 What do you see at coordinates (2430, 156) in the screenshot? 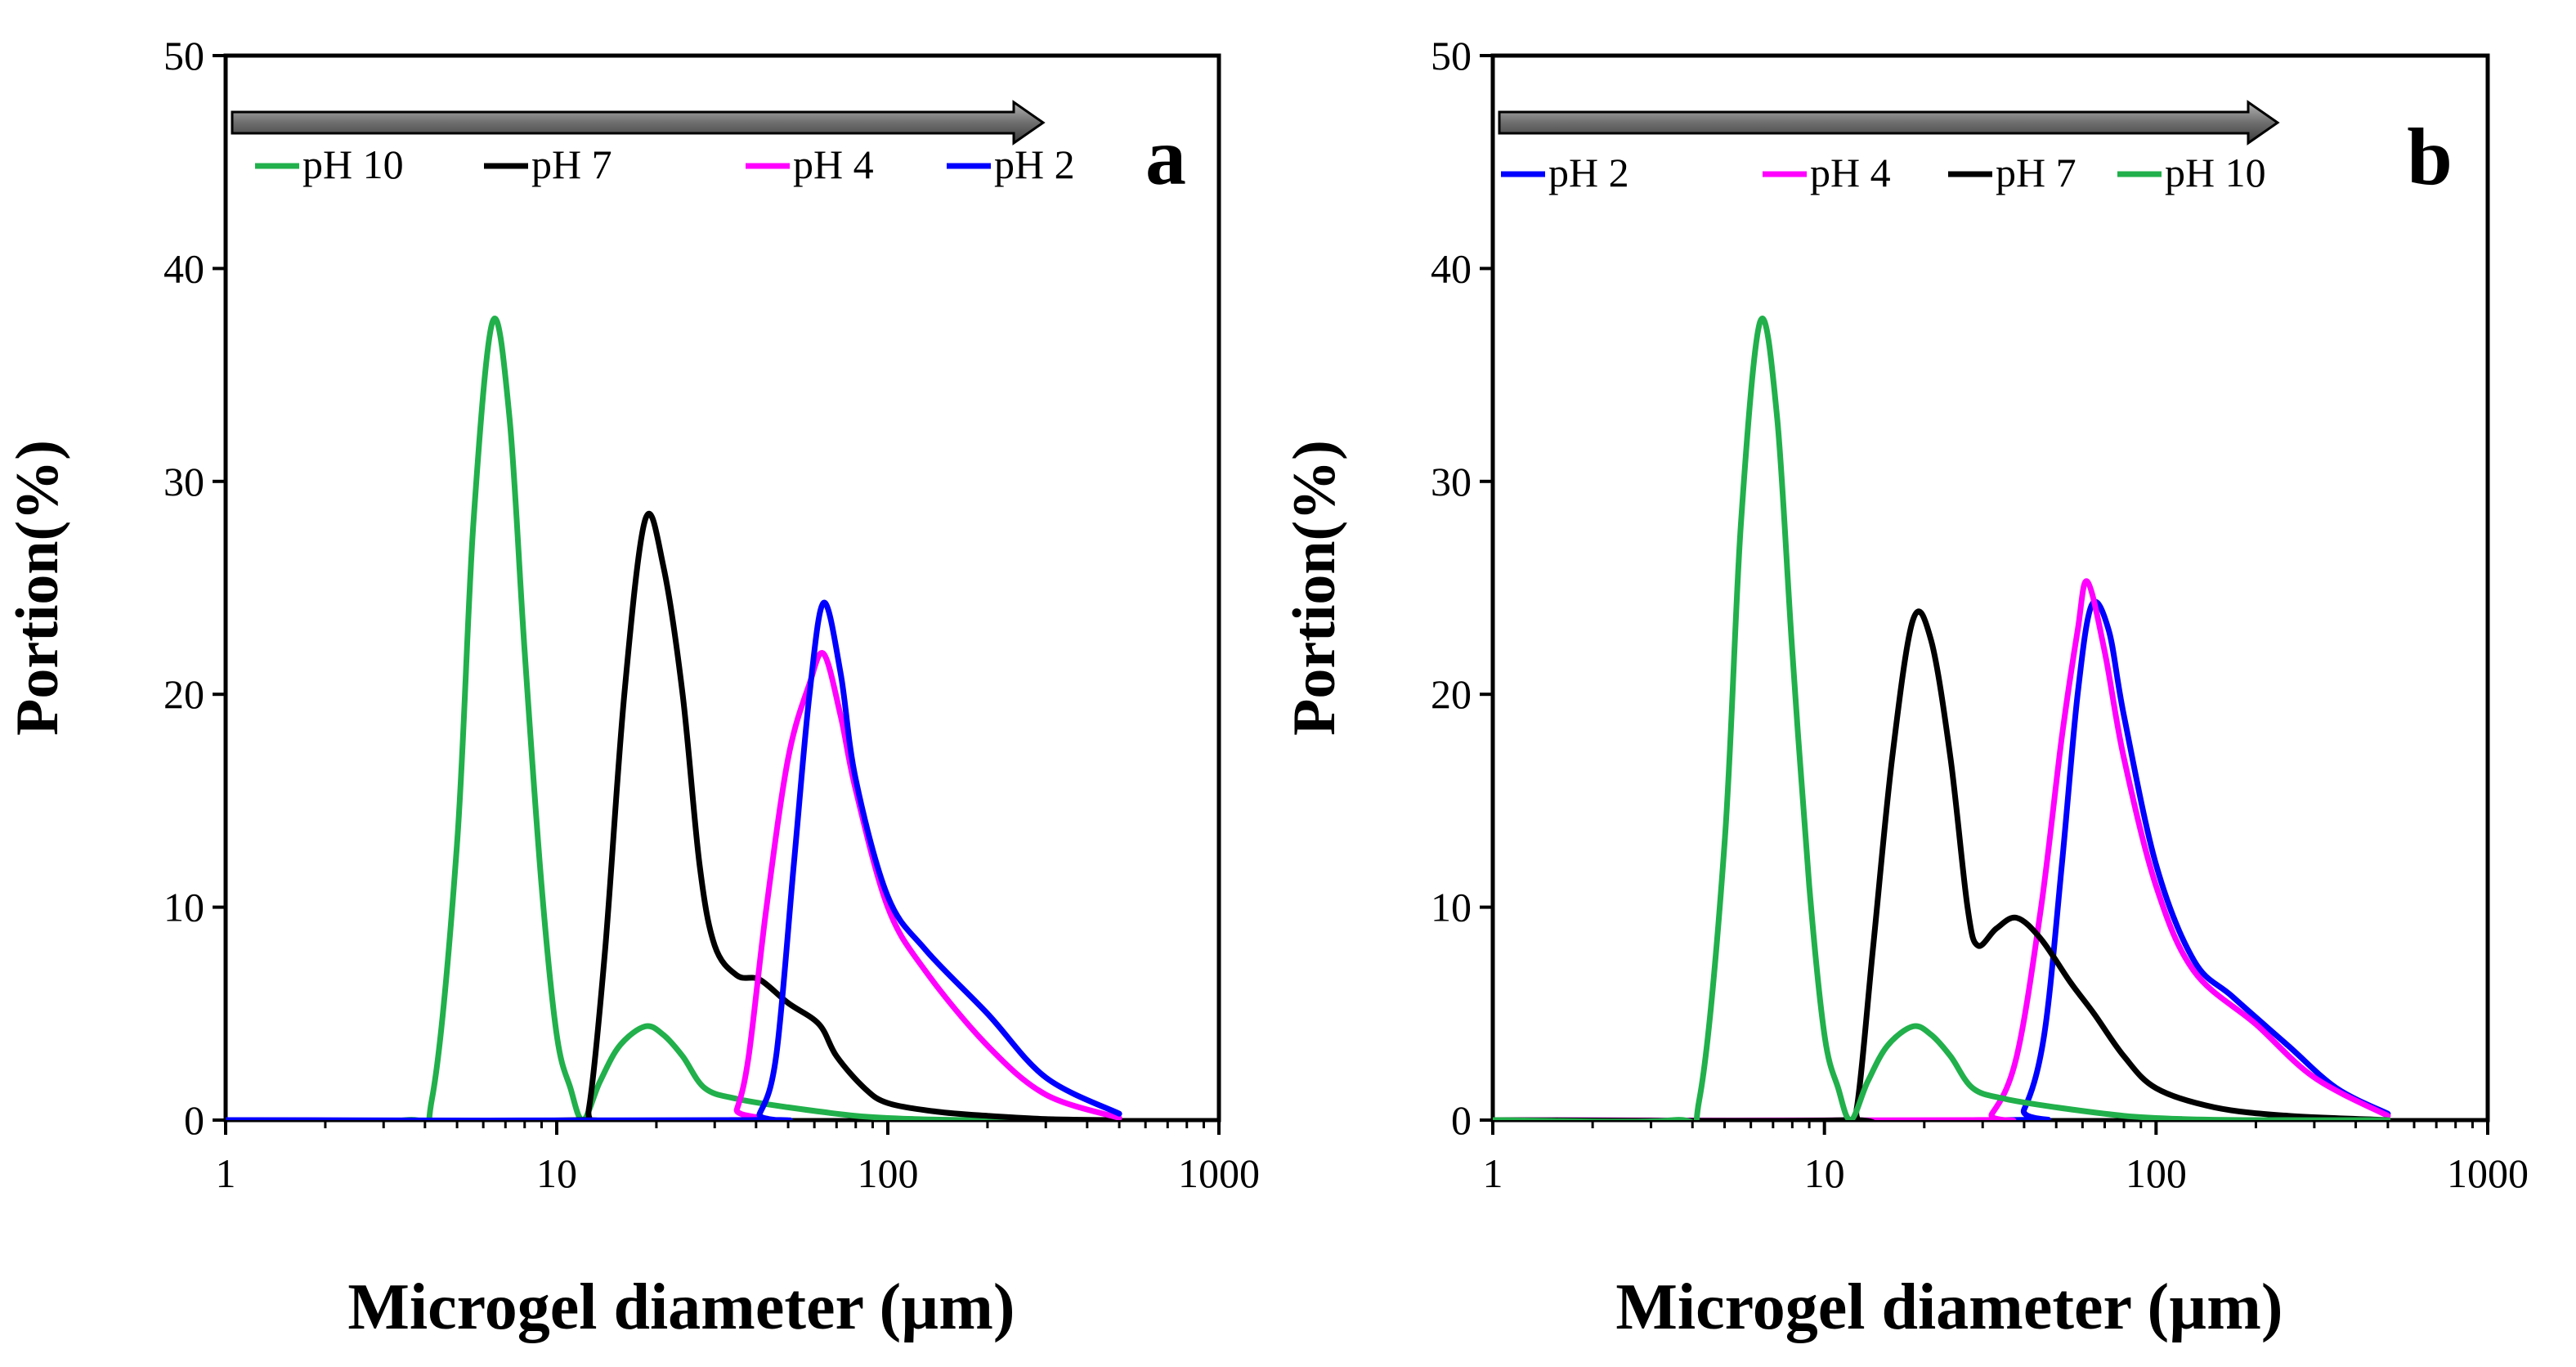
I see `panel-letter: b` at bounding box center [2430, 156].